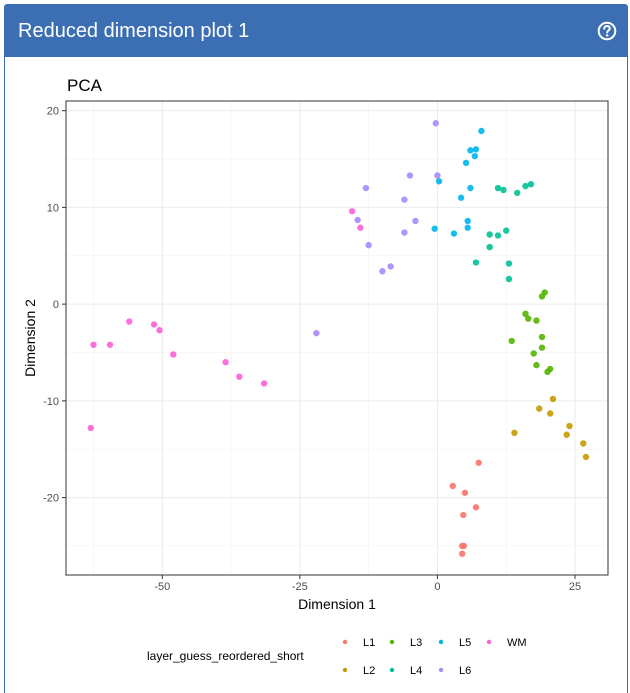 The height and width of the screenshot is (693, 630). What do you see at coordinates (300, 587) in the screenshot?
I see `x-tick-label: -25` at bounding box center [300, 587].